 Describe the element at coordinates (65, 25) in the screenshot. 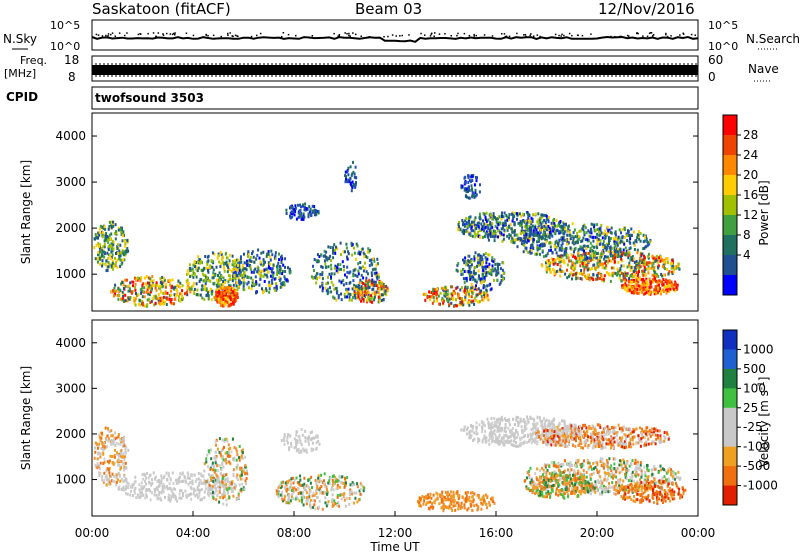

I see `nsky-tick-top-left: 10^5` at that location.